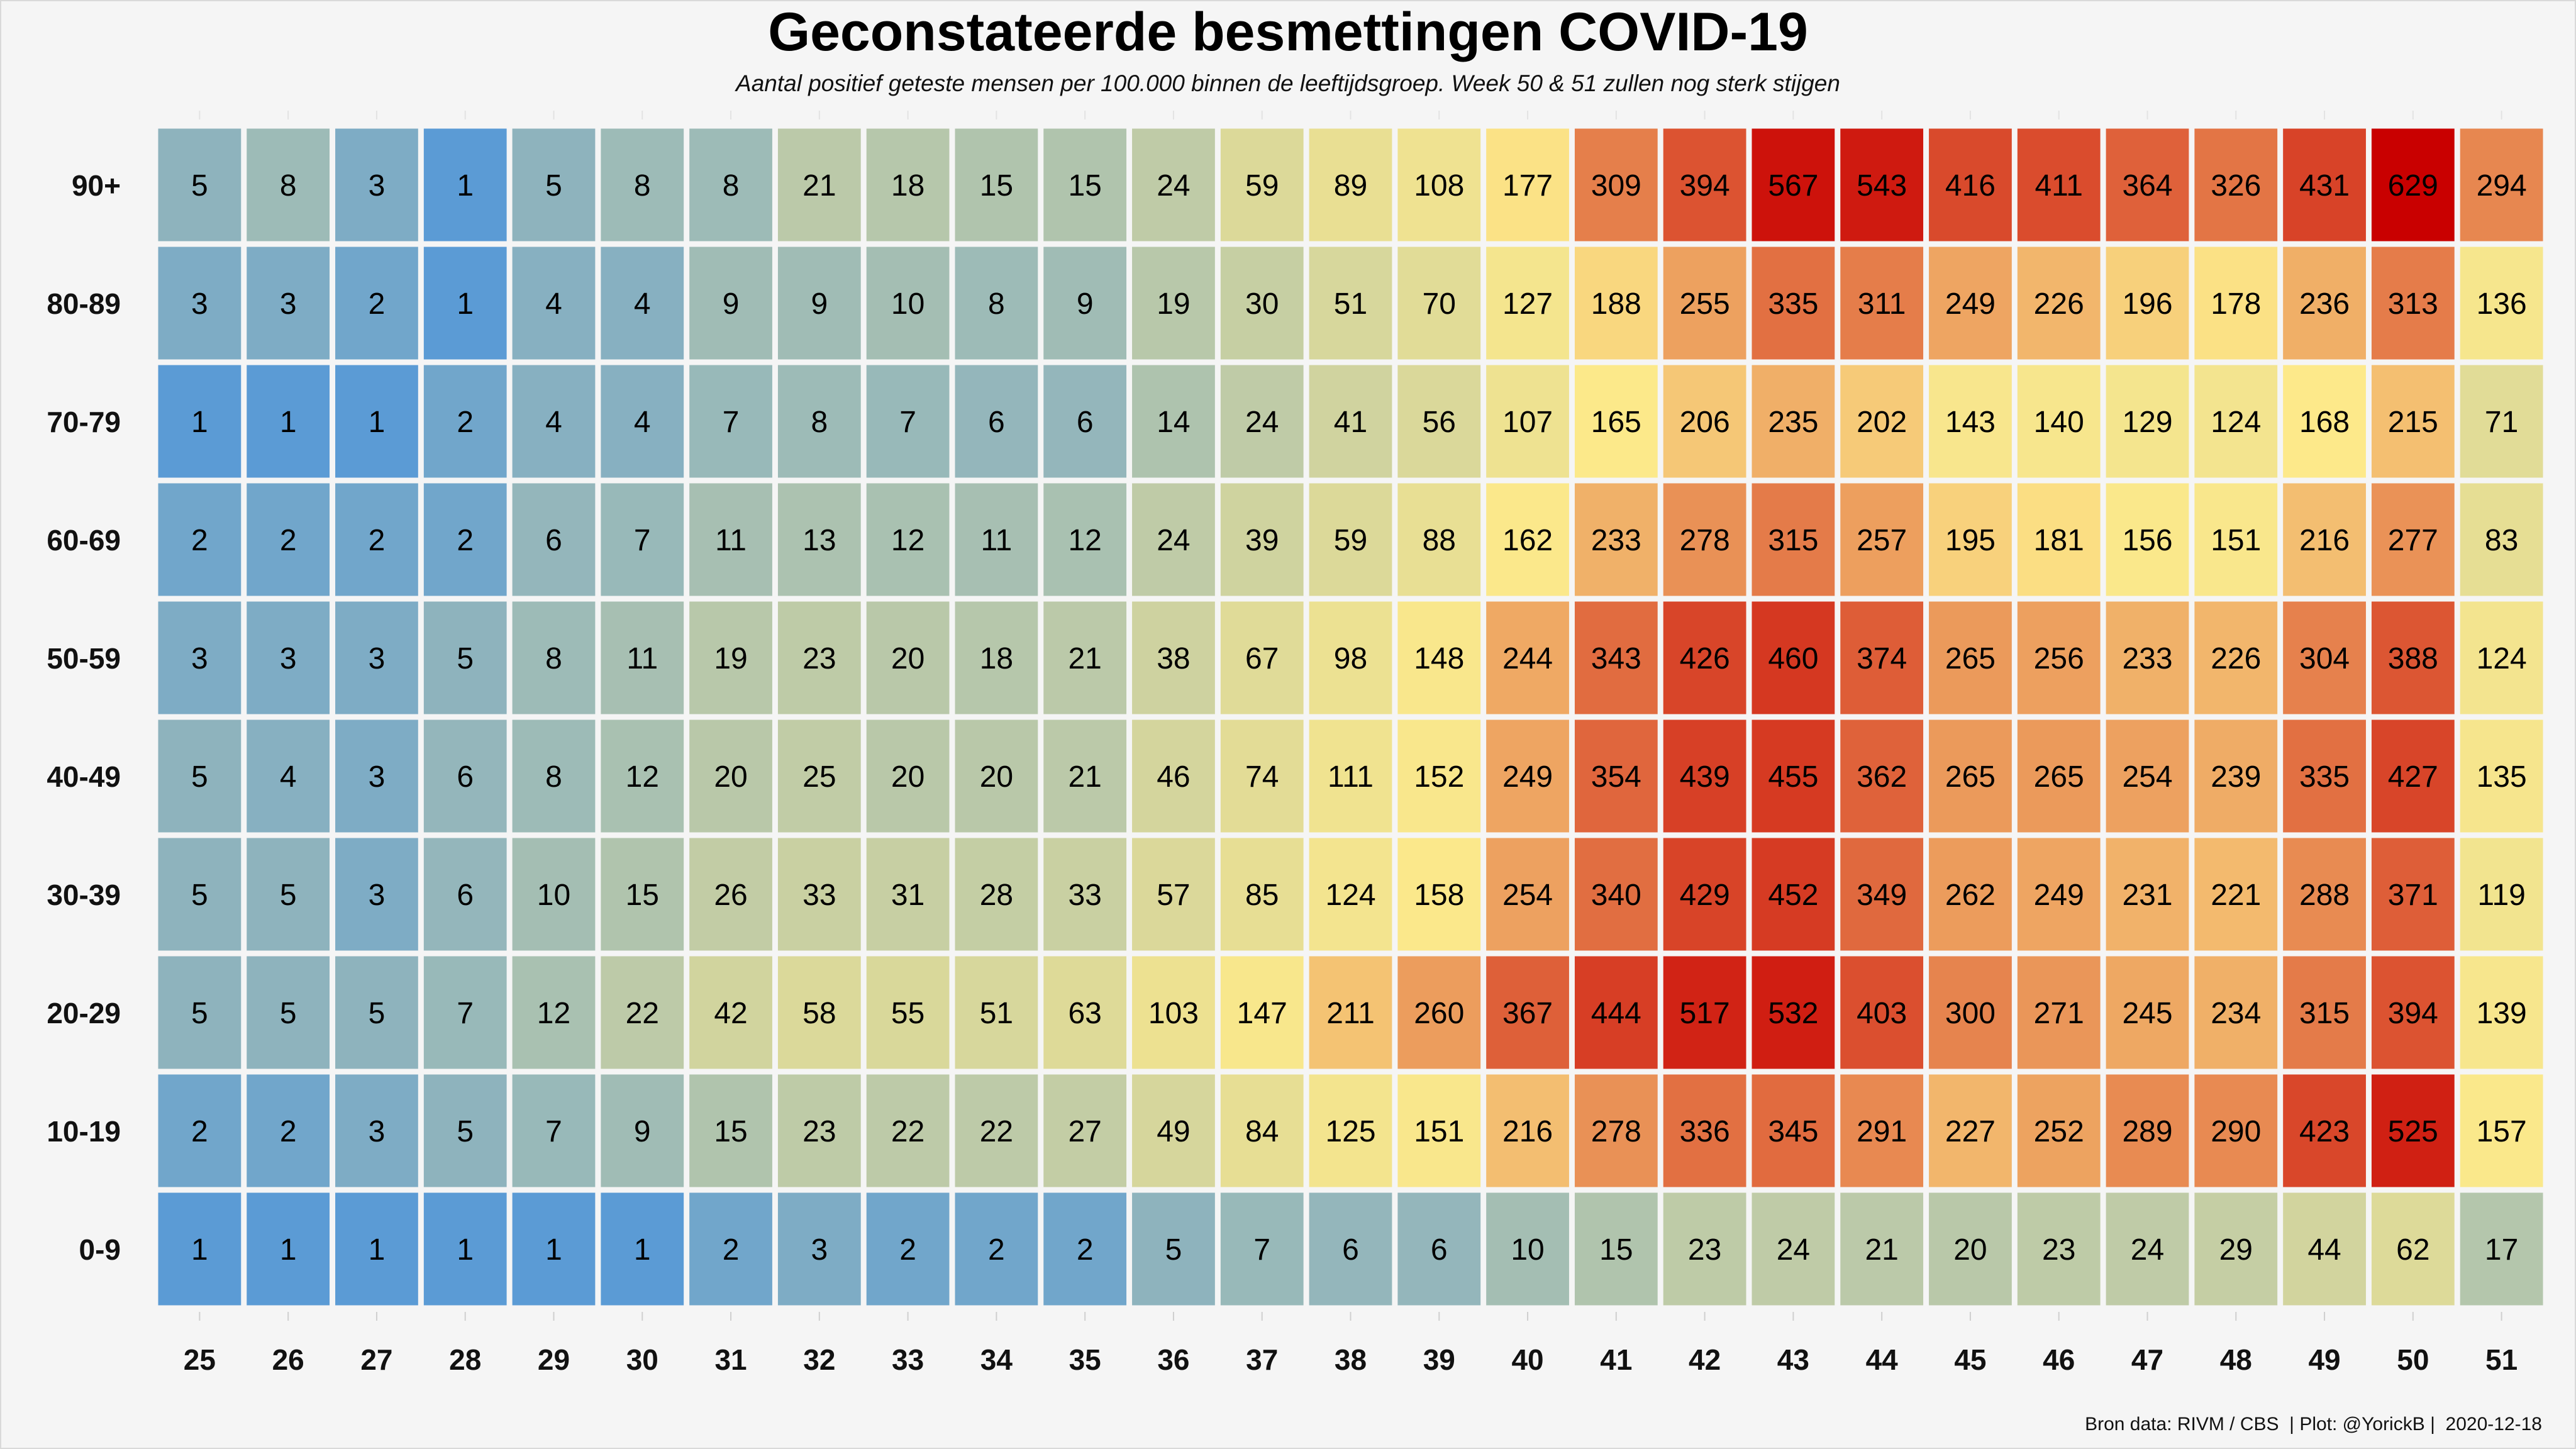 The height and width of the screenshot is (1449, 2576). Describe the element at coordinates (2147, 304) in the screenshot. I see `cell-value-label: 196` at that location.